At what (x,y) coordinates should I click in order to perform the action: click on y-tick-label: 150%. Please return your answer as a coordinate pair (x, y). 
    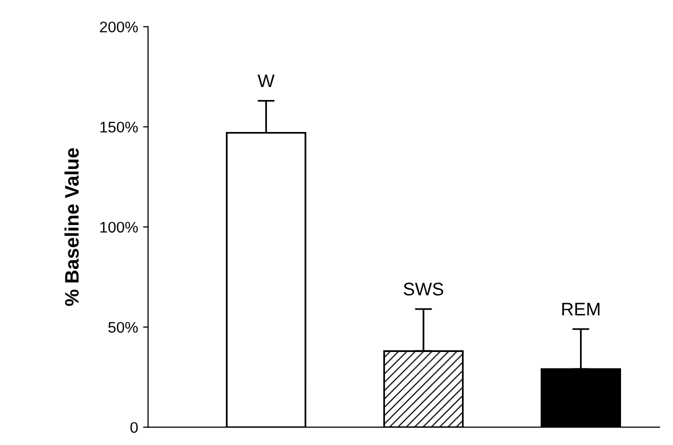
    Looking at the image, I should click on (119, 127).